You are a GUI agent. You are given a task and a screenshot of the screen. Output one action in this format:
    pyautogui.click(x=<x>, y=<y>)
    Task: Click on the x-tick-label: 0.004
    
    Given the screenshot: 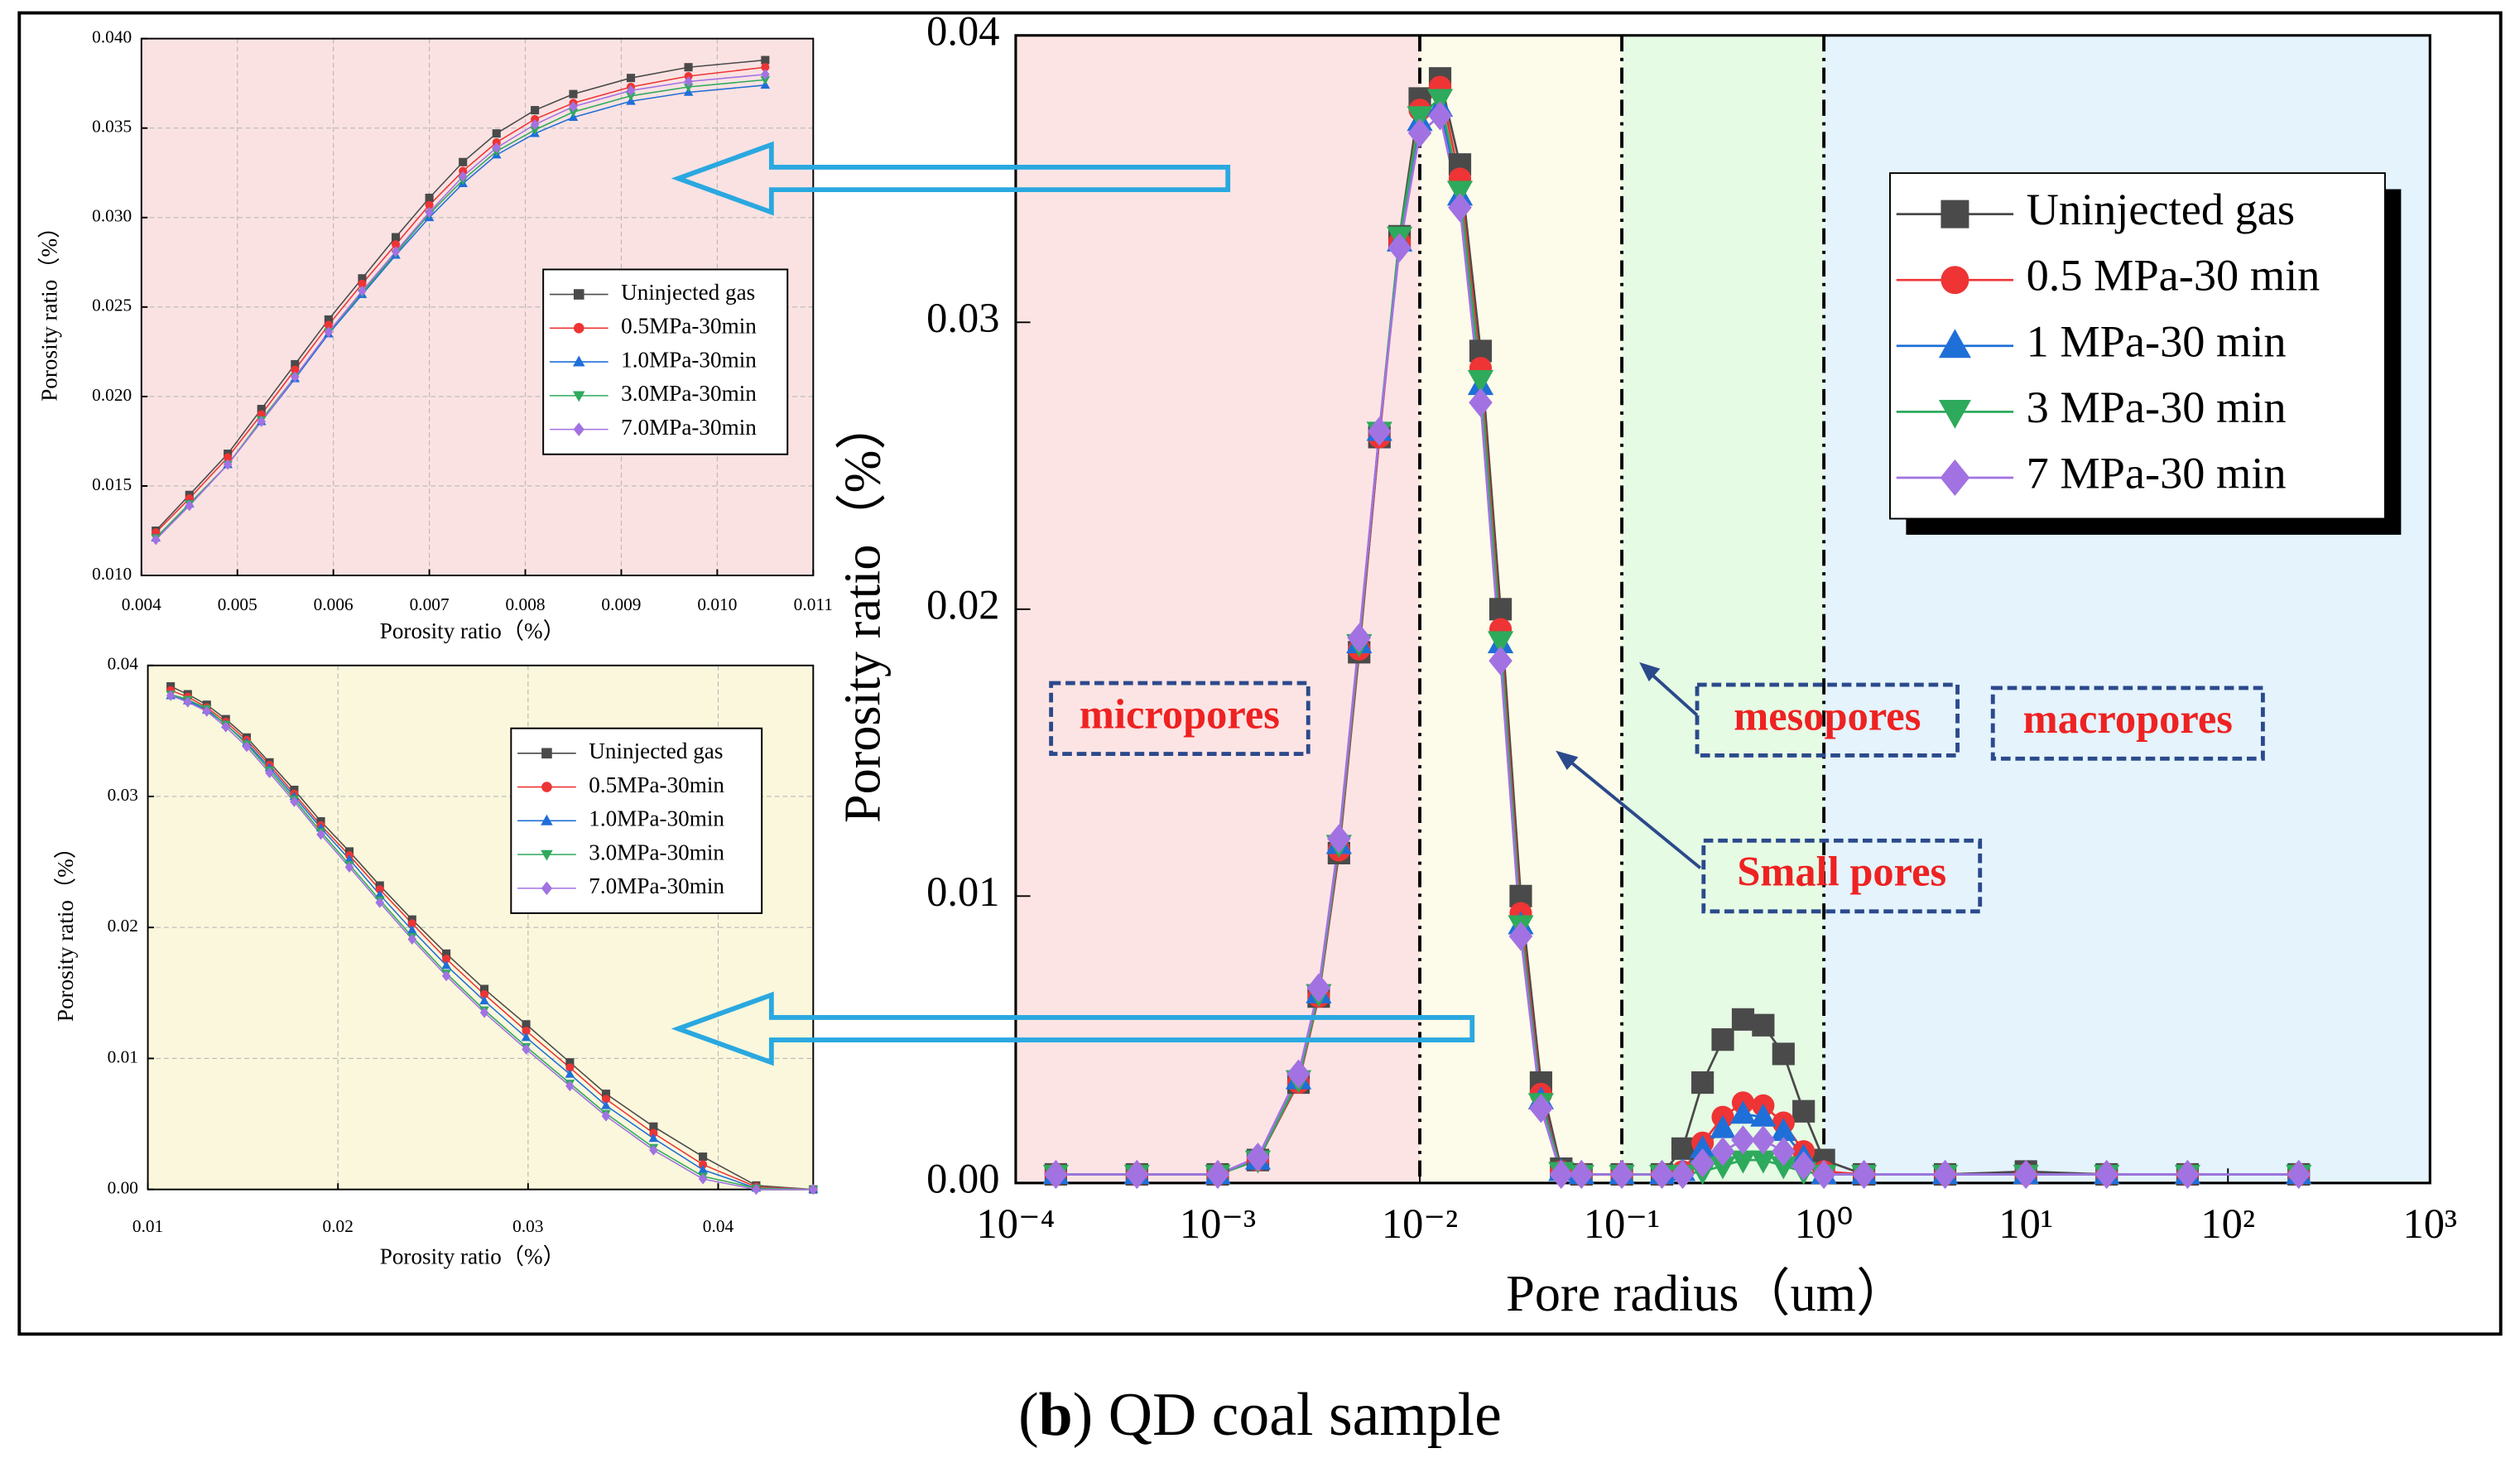 What is the action you would take?
    pyautogui.click(x=141, y=604)
    